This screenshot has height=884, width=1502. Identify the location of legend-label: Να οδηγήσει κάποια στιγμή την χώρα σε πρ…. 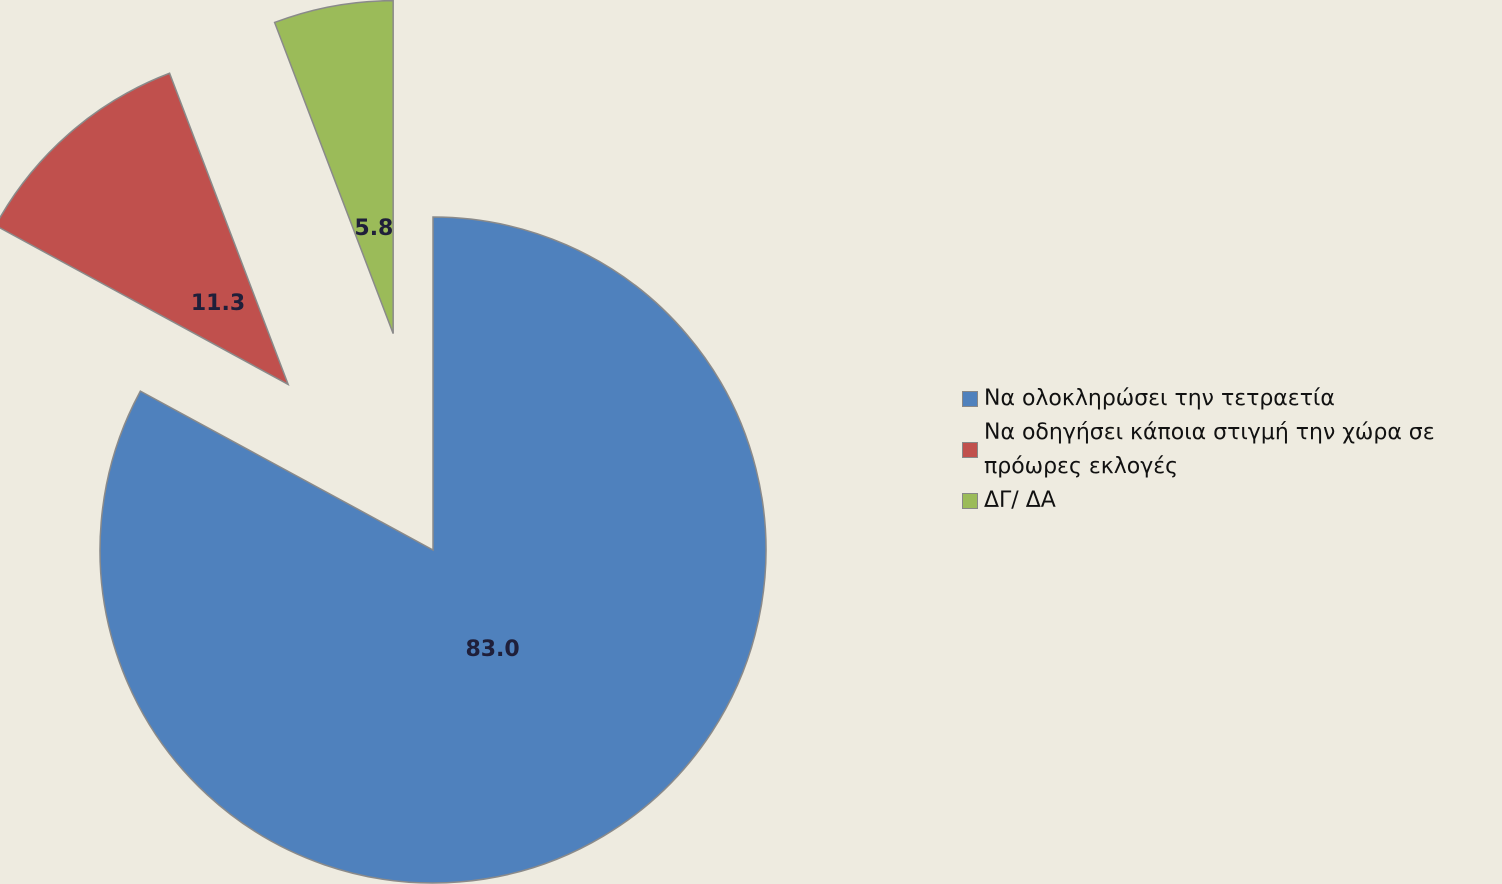
(1209, 449).